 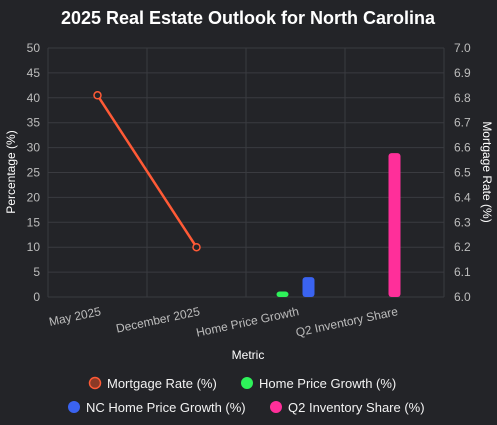 I want to click on right-tick-label: 6.2, so click(x=462, y=247).